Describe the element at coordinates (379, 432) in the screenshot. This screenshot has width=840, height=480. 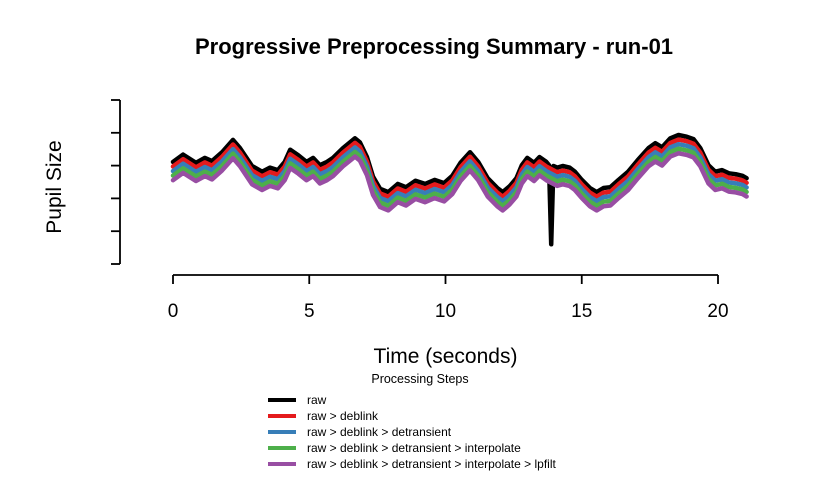
I see `legend-item-label: raw > deblink > detransient` at that location.